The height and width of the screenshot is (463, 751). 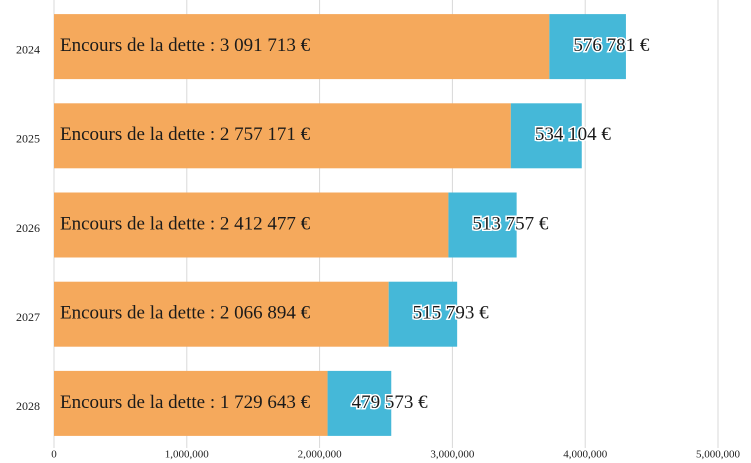 What do you see at coordinates (185, 134) in the screenshot?
I see `annotation: Encours de la dette : 2 757 171 €` at bounding box center [185, 134].